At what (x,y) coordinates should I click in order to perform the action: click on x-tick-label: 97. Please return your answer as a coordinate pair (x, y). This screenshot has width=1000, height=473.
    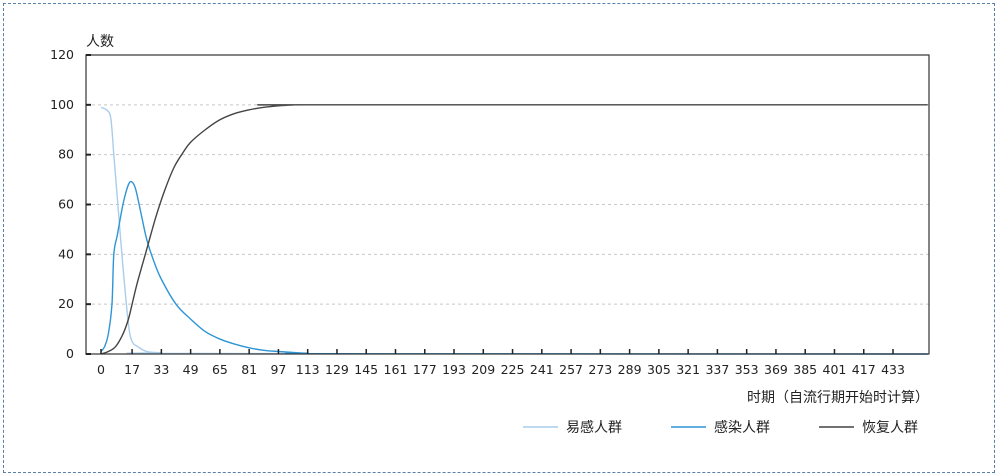
    Looking at the image, I should click on (278, 369).